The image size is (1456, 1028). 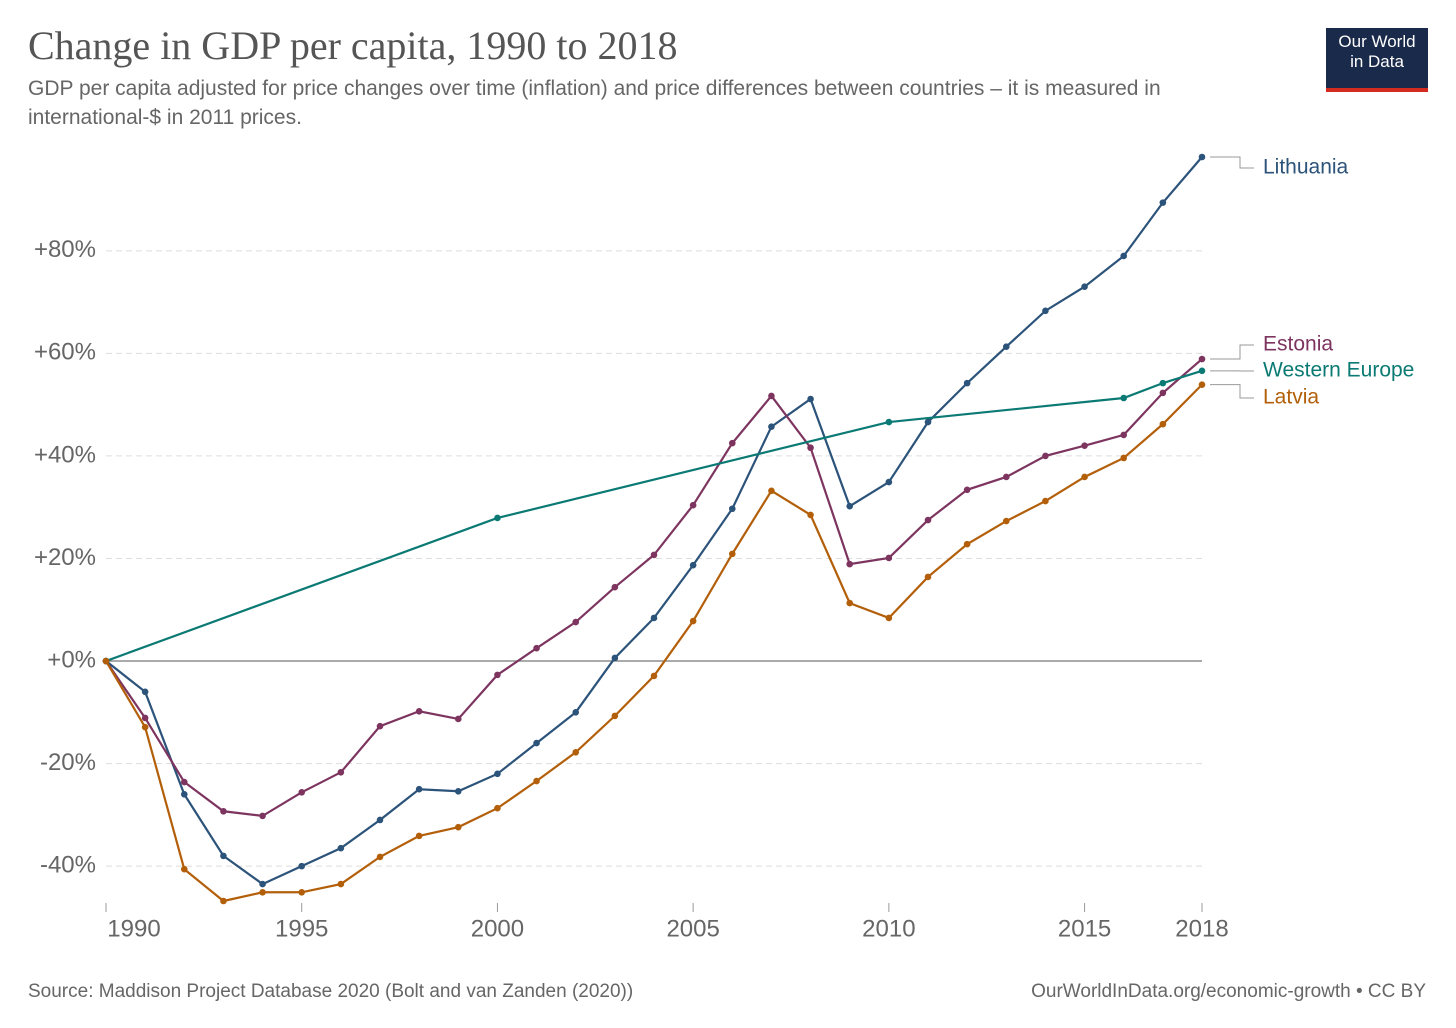 I want to click on series-label: Latvia, so click(x=1291, y=397).